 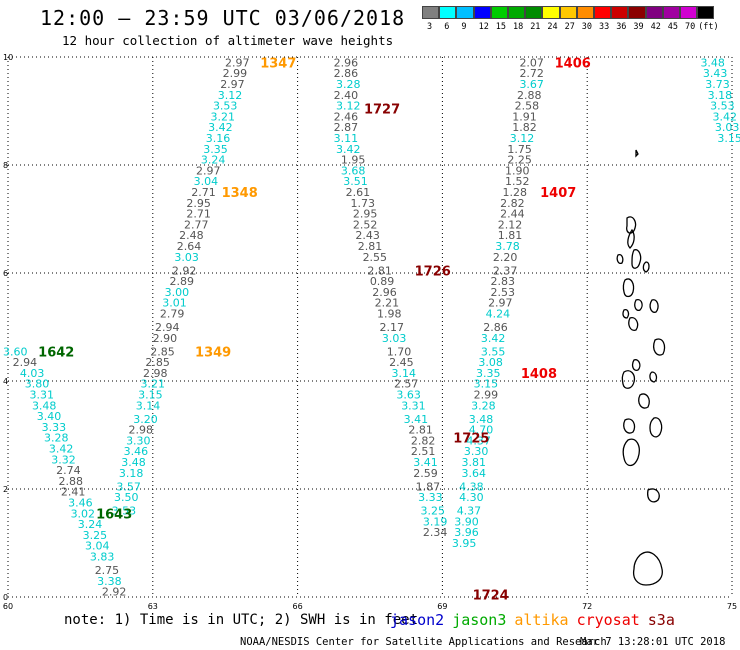 What do you see at coordinates (382, 281) in the screenshot?
I see `wave-height-value: 0.89` at bounding box center [382, 281].